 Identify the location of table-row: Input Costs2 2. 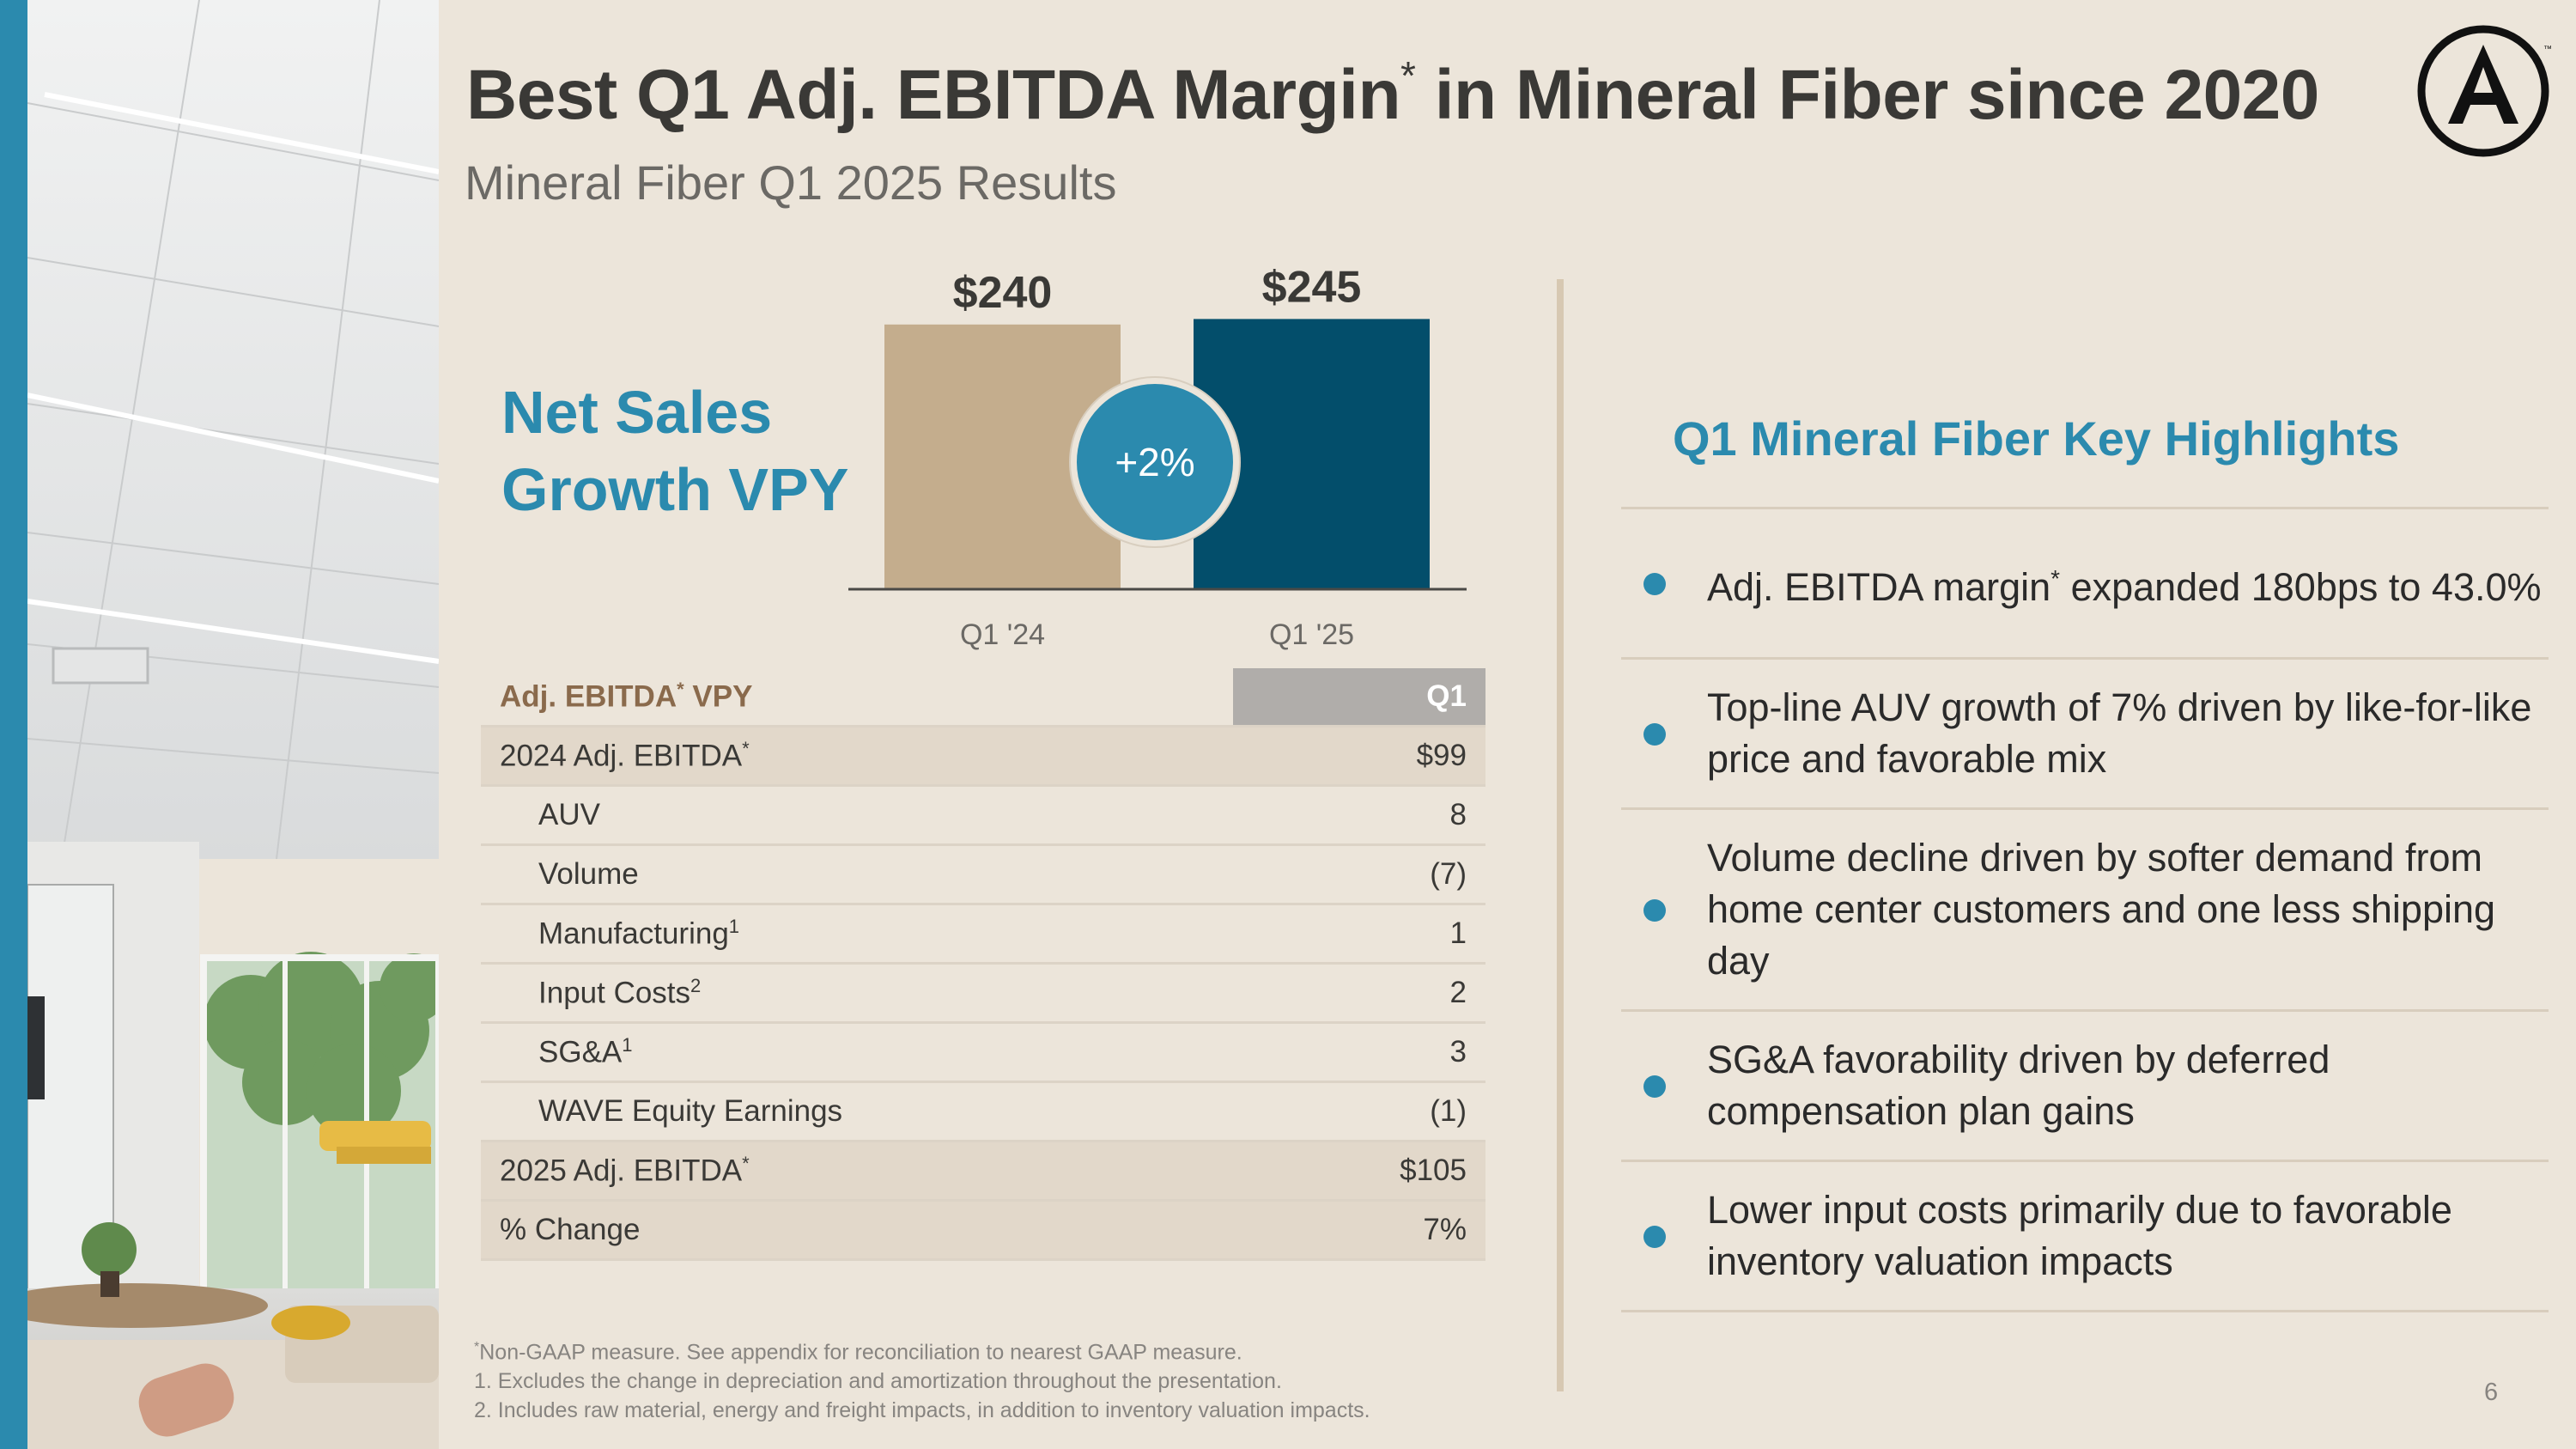
(983, 993).